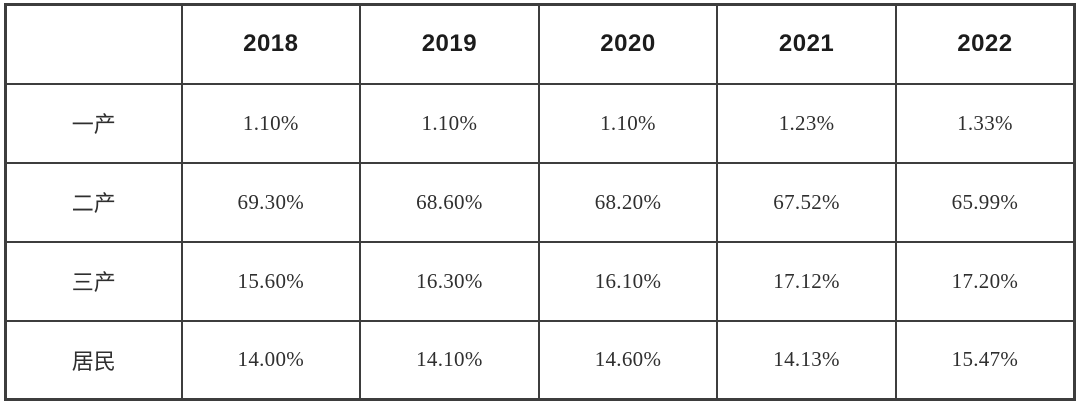  Describe the element at coordinates (806, 281) in the screenshot. I see `cell-value: 17.12%` at that location.